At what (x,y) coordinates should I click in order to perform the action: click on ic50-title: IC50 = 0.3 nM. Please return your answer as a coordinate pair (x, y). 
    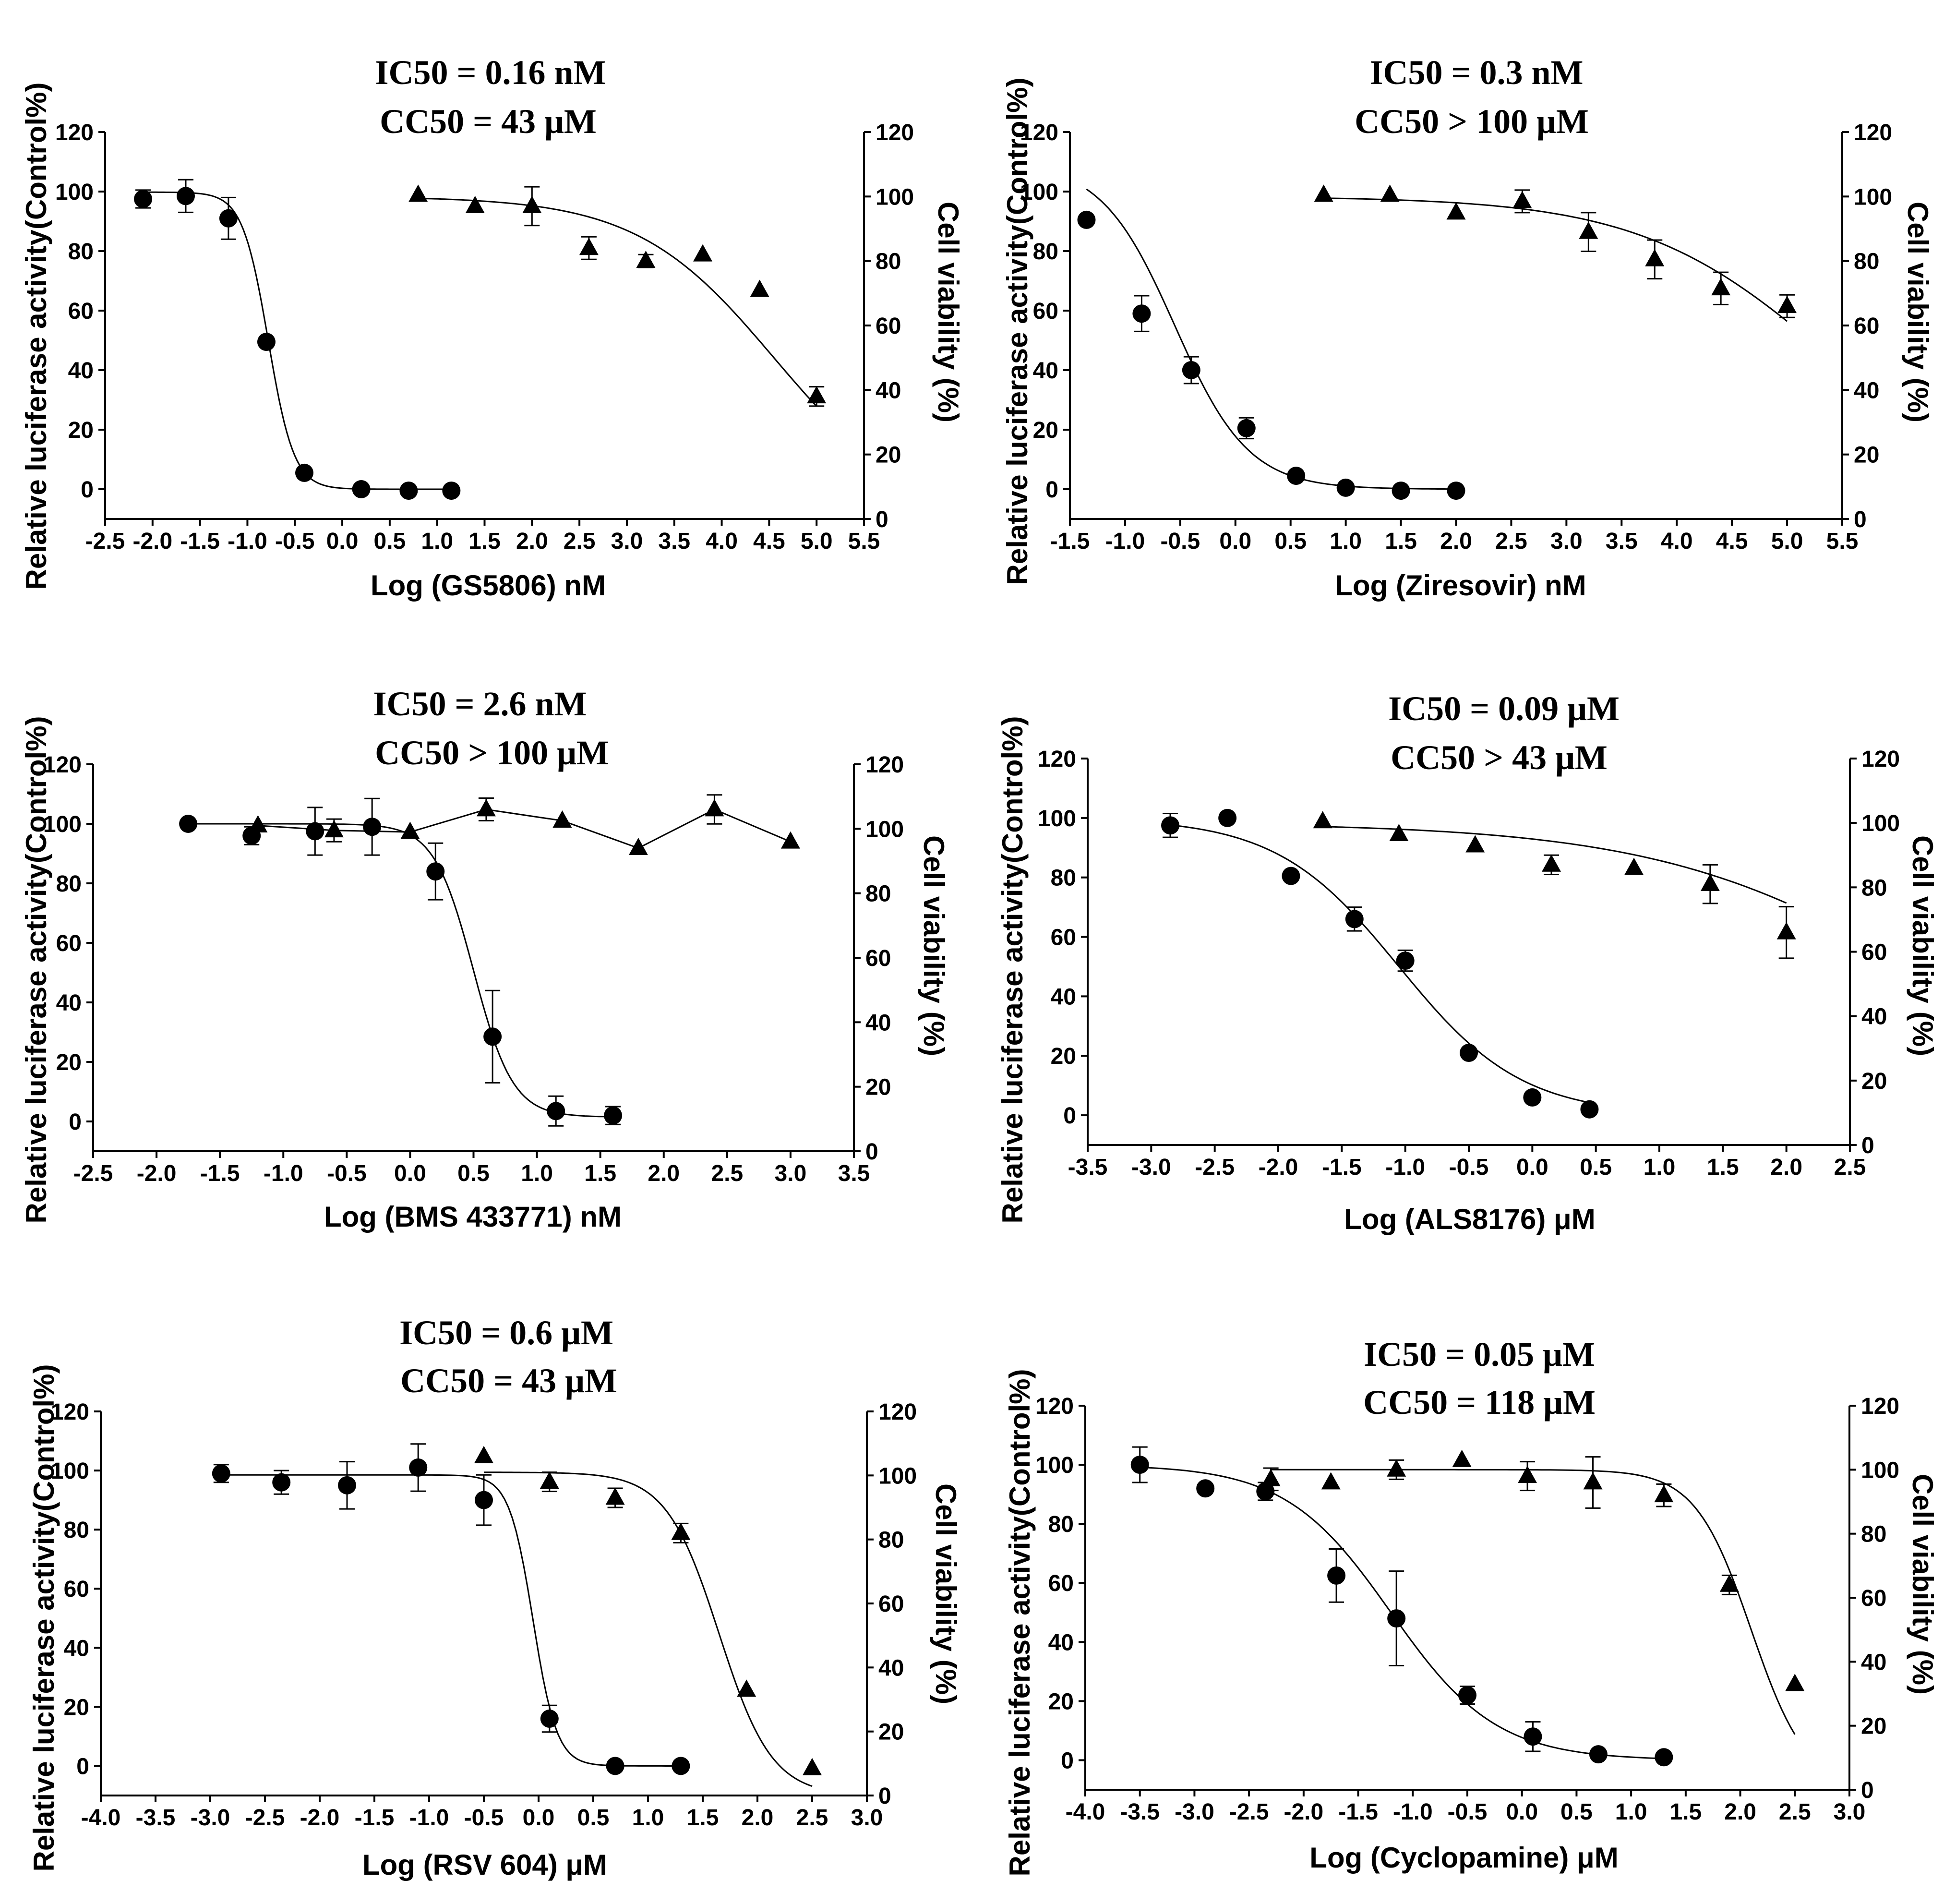
    Looking at the image, I should click on (1476, 72).